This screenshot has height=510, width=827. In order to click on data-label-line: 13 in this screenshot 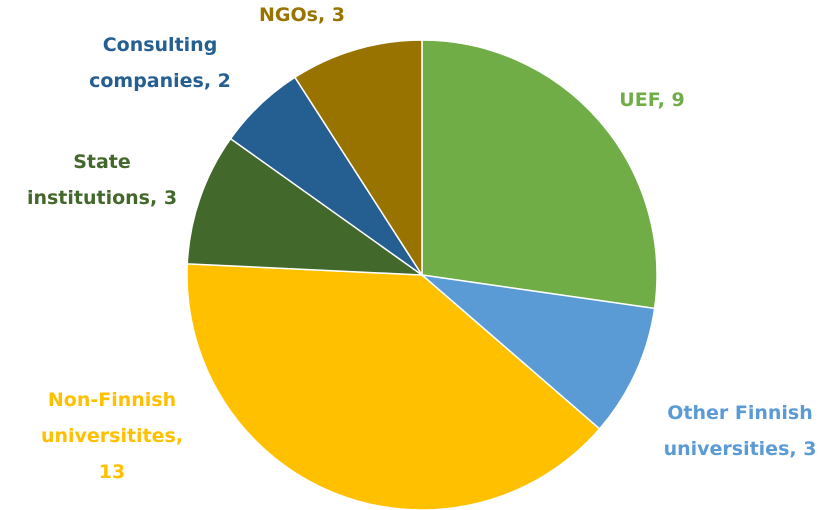, I will do `click(112, 472)`.